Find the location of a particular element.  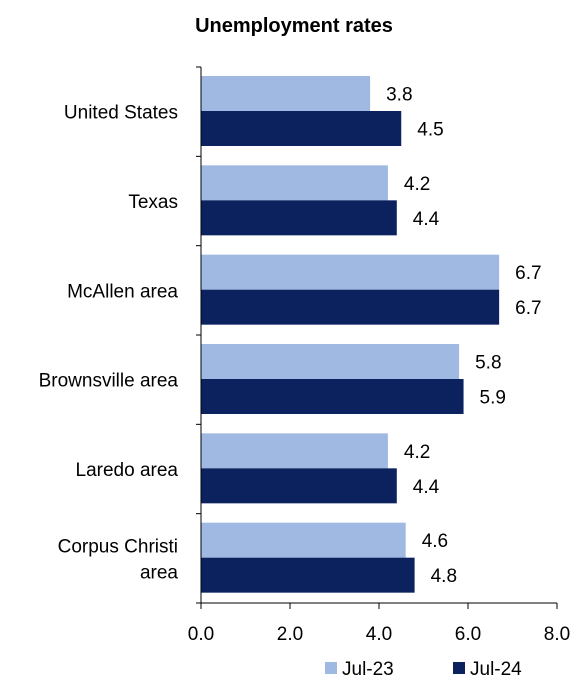

data-label: 4.5 is located at coordinates (430, 130).